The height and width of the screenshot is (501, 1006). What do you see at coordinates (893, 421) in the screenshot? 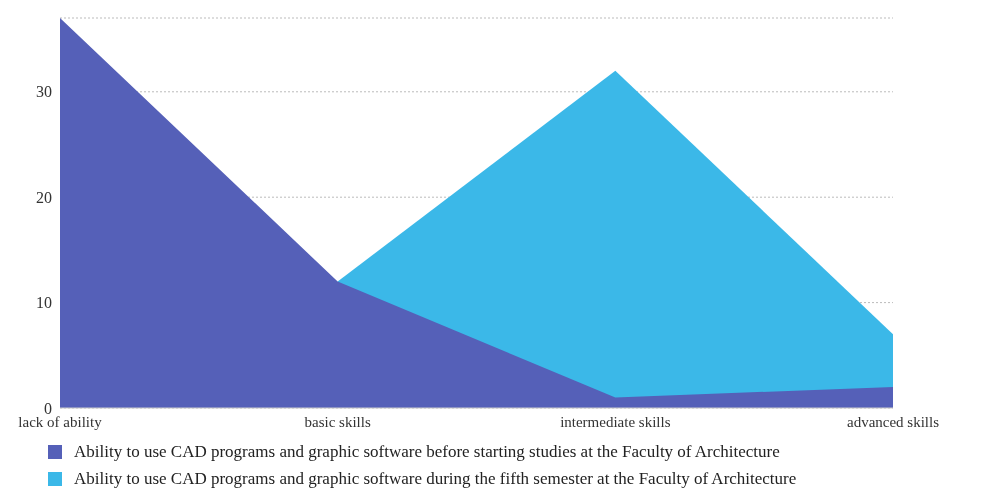
I see `x-tick-label: advanced skills` at bounding box center [893, 421].